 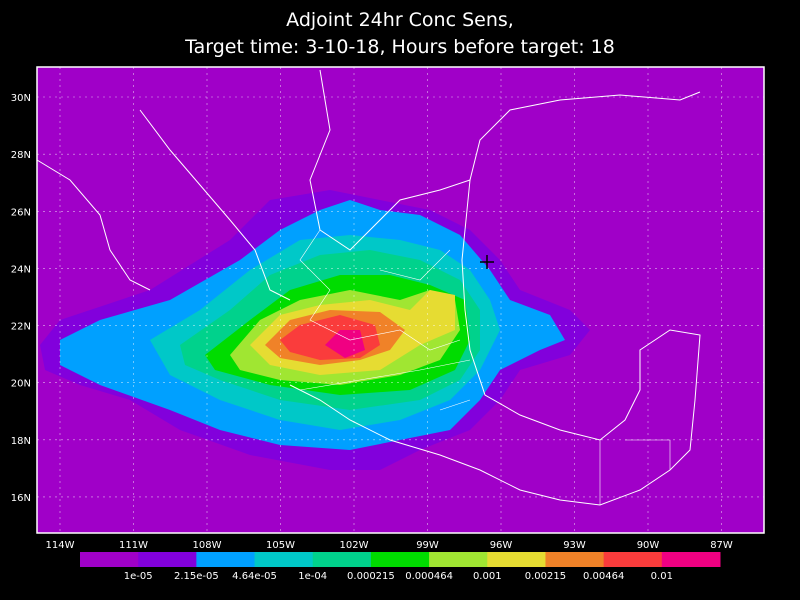 What do you see at coordinates (545, 576) in the screenshot?
I see `colorbar-label: 0.00215` at bounding box center [545, 576].